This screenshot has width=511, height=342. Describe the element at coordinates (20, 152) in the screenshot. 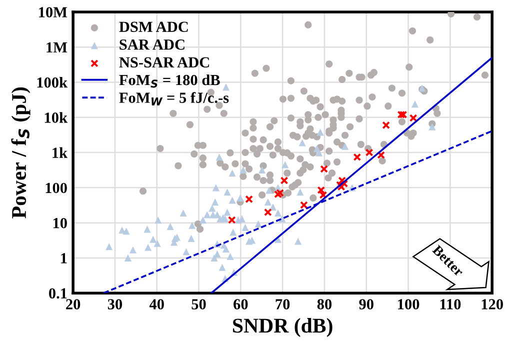

I see `y-axis-title: Power / f$_{S}$ (pJ)` at that location.